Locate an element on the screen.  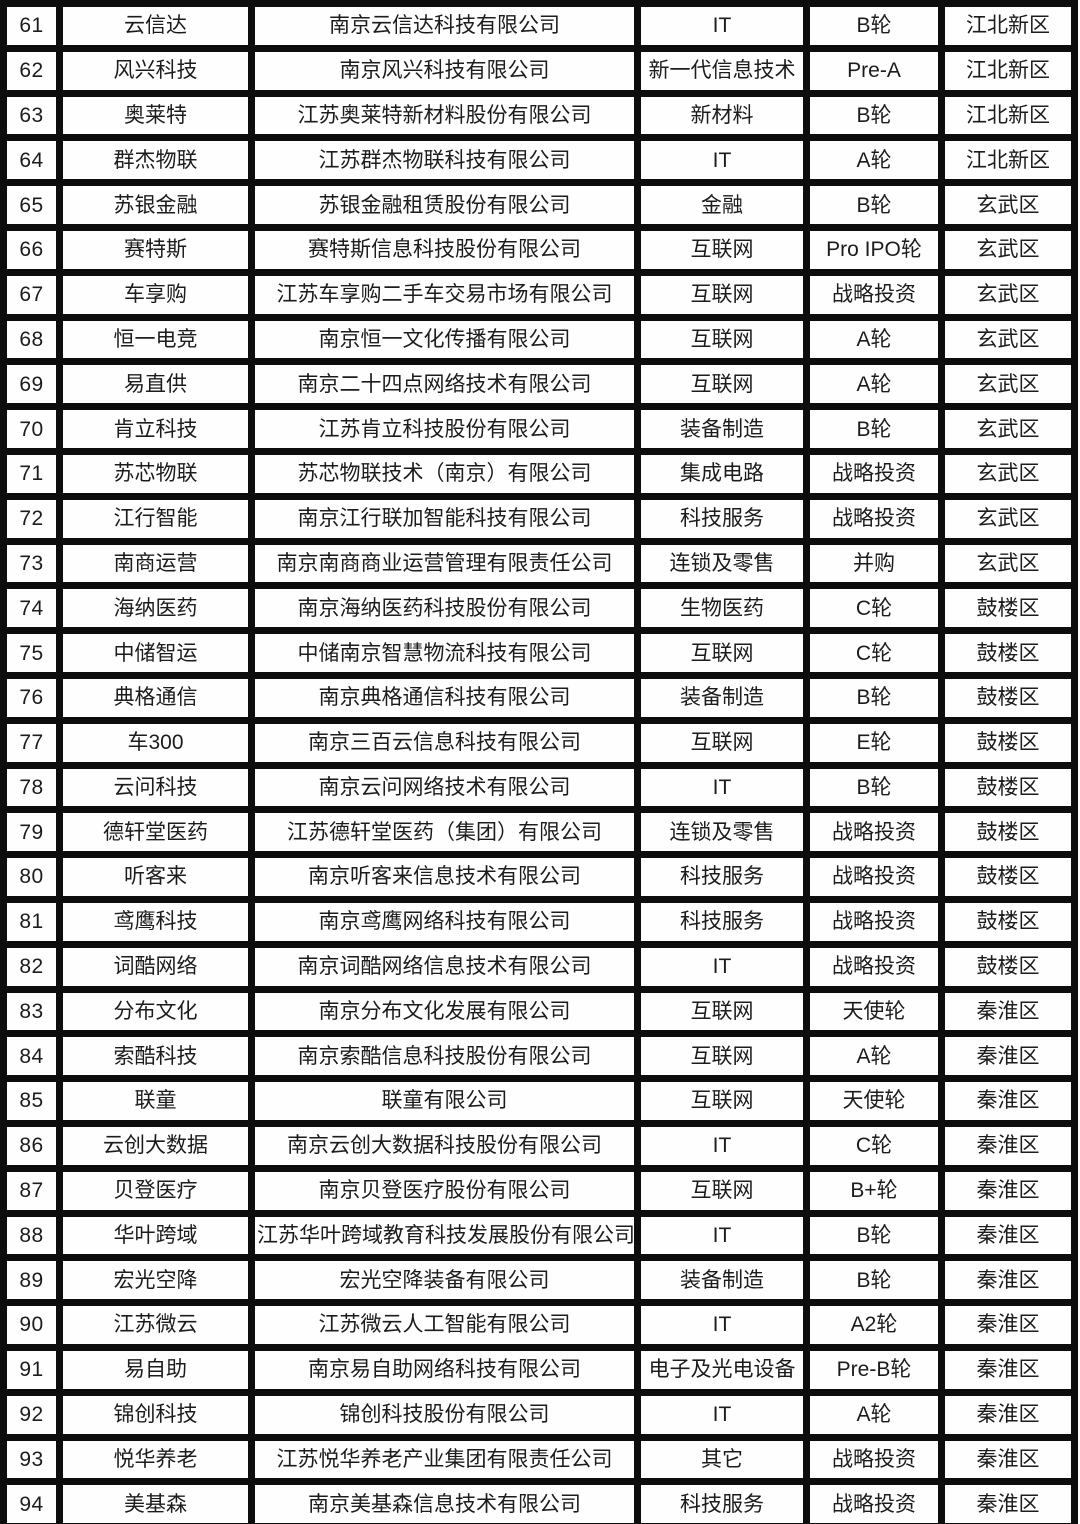
short-name-cell: 分布文化 is located at coordinates (155, 1011).